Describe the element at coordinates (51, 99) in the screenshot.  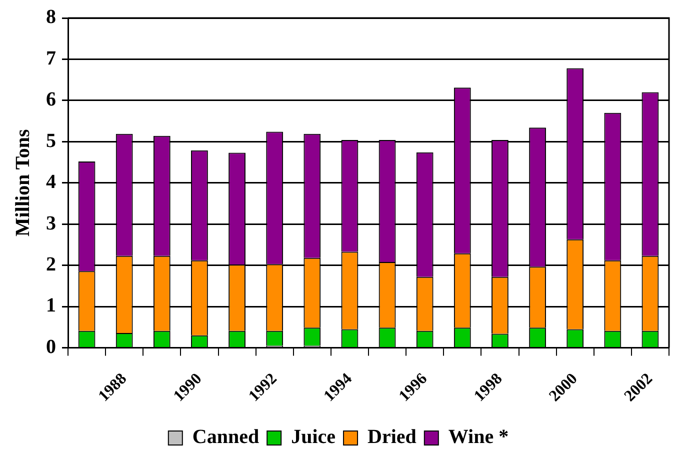
I see `y-tick-label: 6` at that location.